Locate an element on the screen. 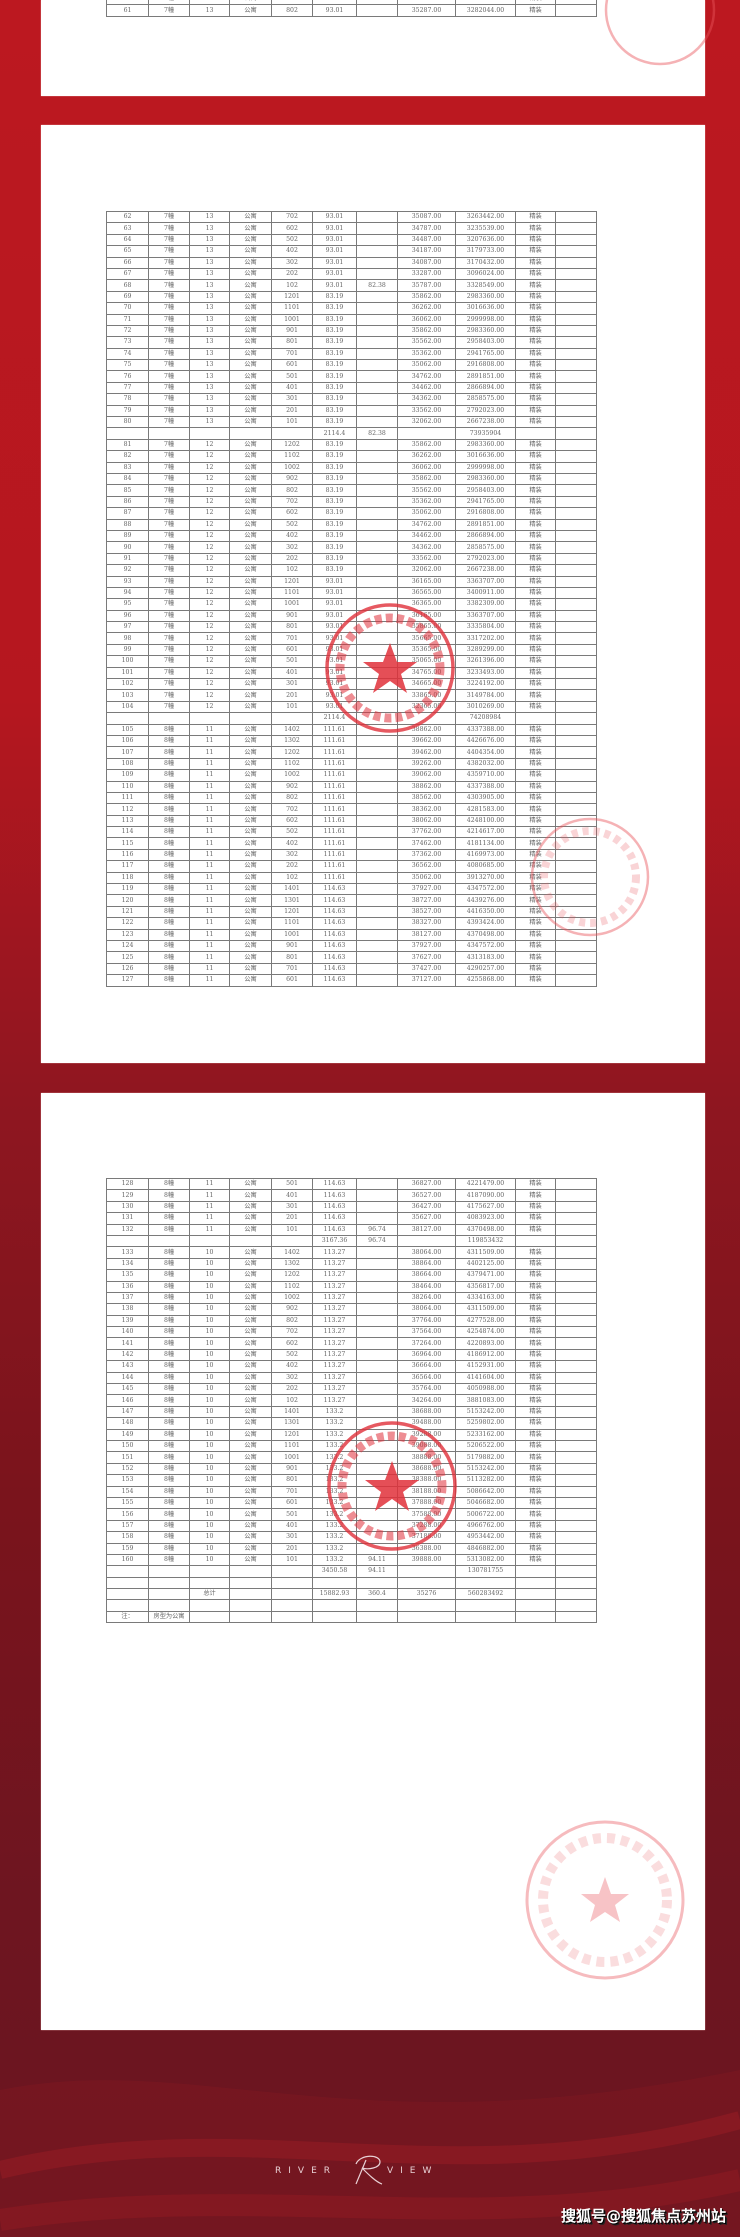 The image size is (740, 2237). table-cell: 602 is located at coordinates (292, 821).